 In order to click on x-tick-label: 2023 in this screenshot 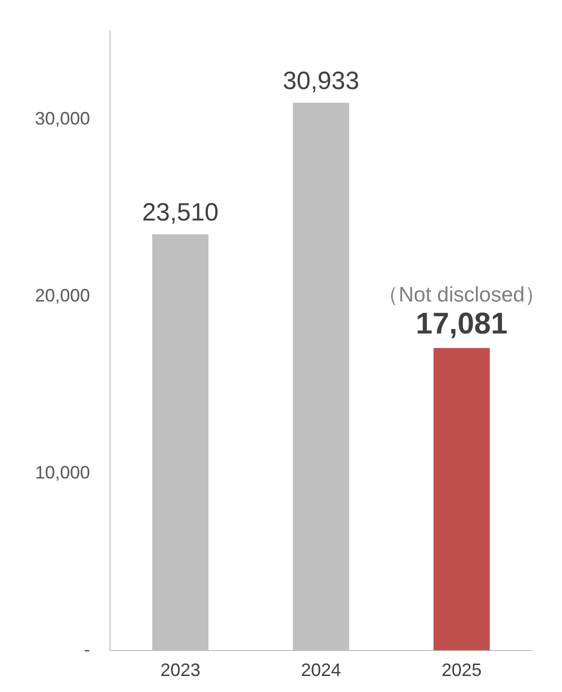, I will do `click(180, 670)`.